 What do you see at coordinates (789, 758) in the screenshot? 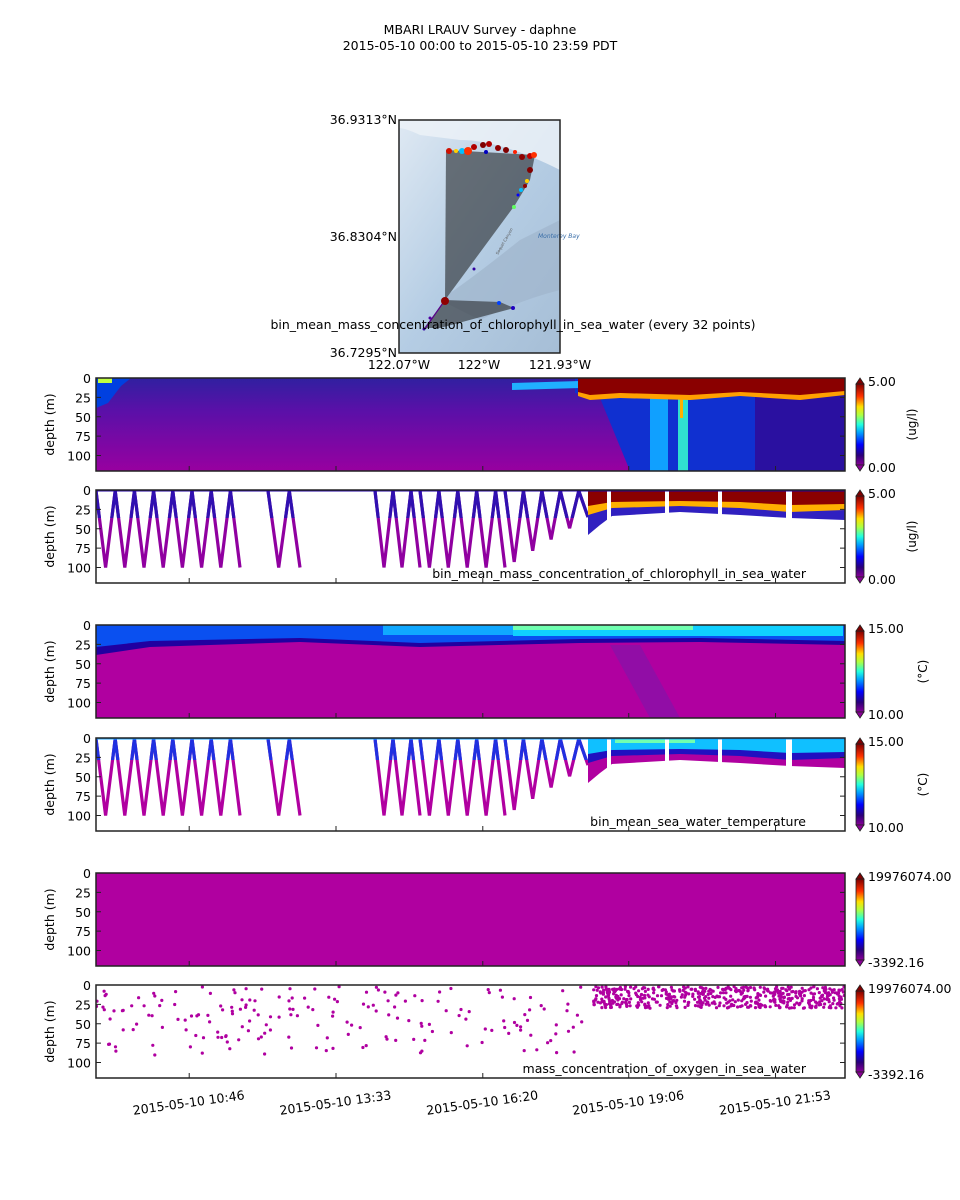
I see `profile-gap` at bounding box center [789, 758].